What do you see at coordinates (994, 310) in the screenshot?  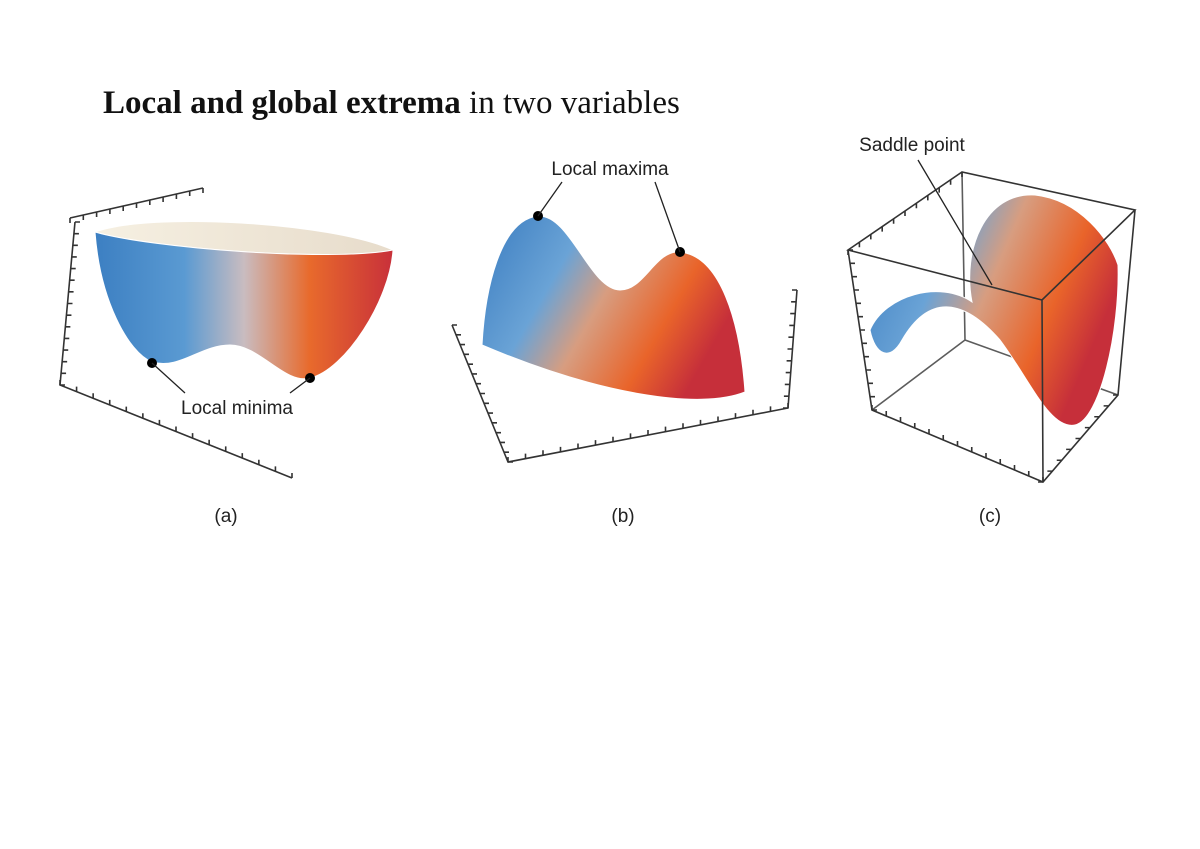 I see `saddle-surface` at bounding box center [994, 310].